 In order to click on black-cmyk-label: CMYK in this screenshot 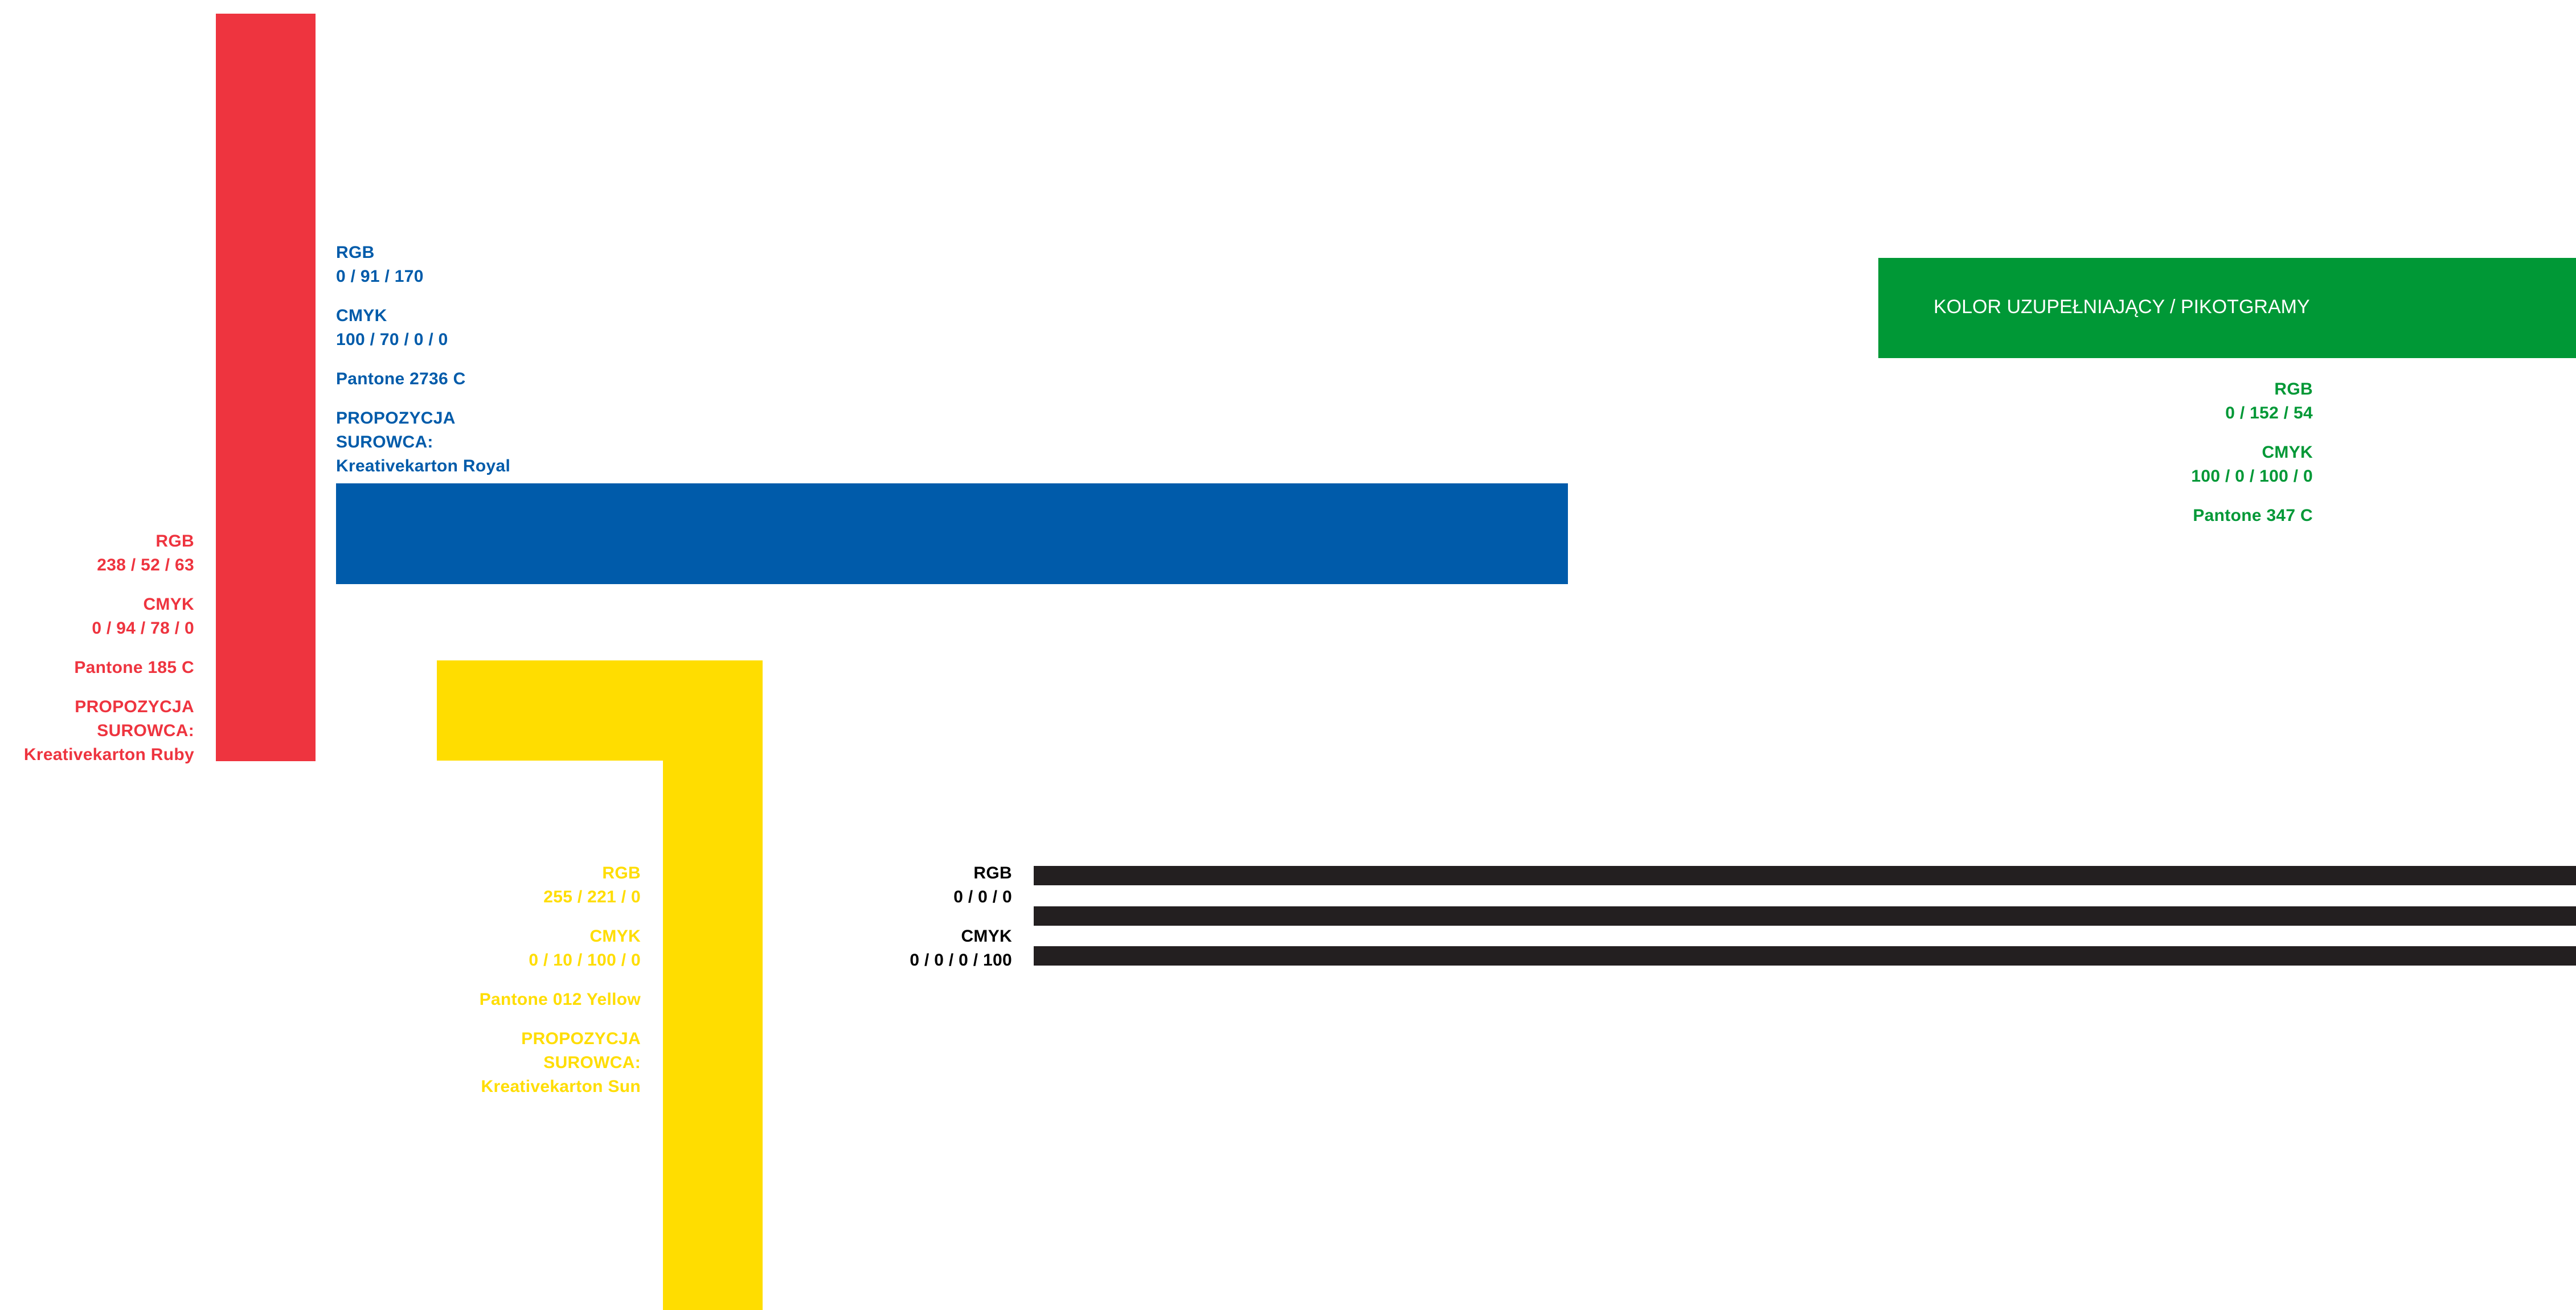, I will do `click(986, 936)`.